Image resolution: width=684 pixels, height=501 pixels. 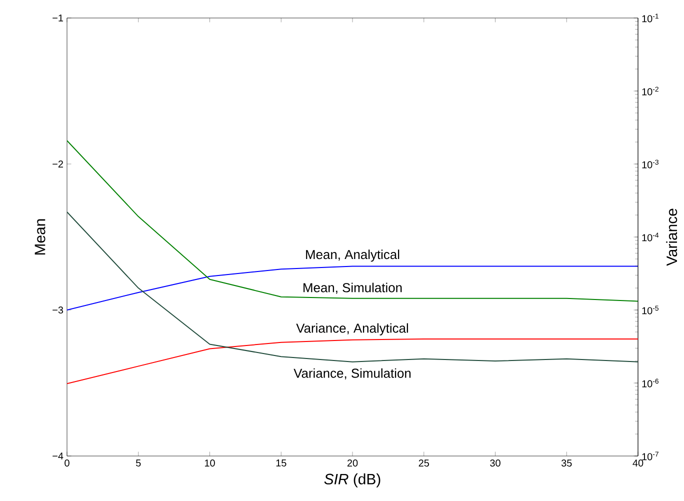 What do you see at coordinates (638, 463) in the screenshot?
I see `x-tick-label: 40` at bounding box center [638, 463].